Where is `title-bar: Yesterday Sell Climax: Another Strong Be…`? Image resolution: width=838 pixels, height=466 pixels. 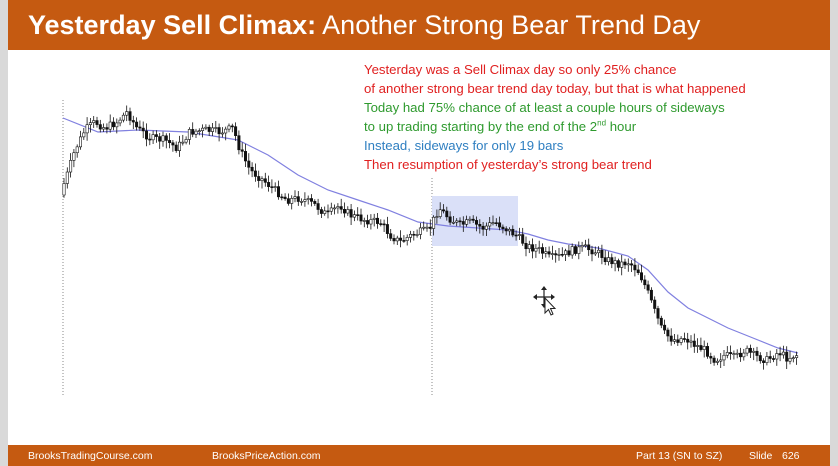
title-bar: Yesterday Sell Climax: Another Strong Be… is located at coordinates (419, 25).